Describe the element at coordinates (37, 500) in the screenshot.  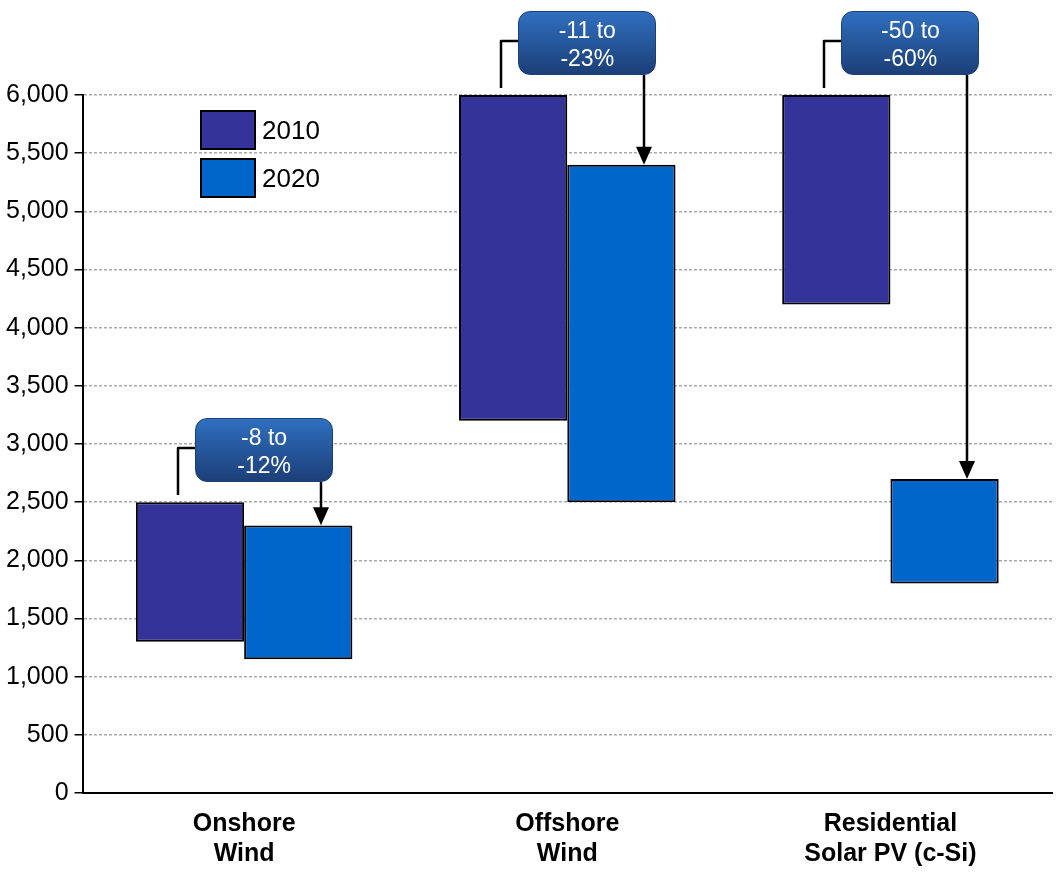
I see `y-tick-label: 2,500` at that location.